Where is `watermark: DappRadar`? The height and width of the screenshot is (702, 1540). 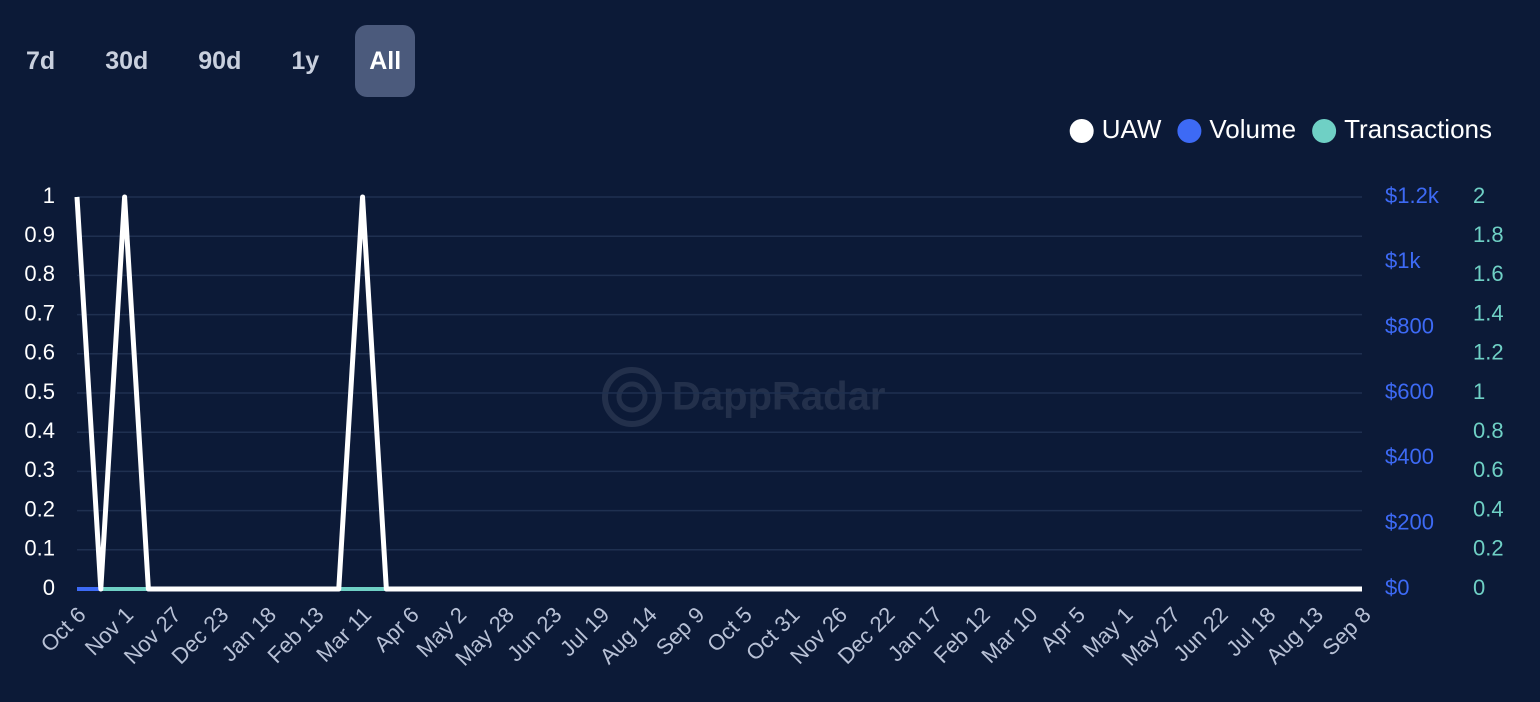 watermark: DappRadar is located at coordinates (743, 397).